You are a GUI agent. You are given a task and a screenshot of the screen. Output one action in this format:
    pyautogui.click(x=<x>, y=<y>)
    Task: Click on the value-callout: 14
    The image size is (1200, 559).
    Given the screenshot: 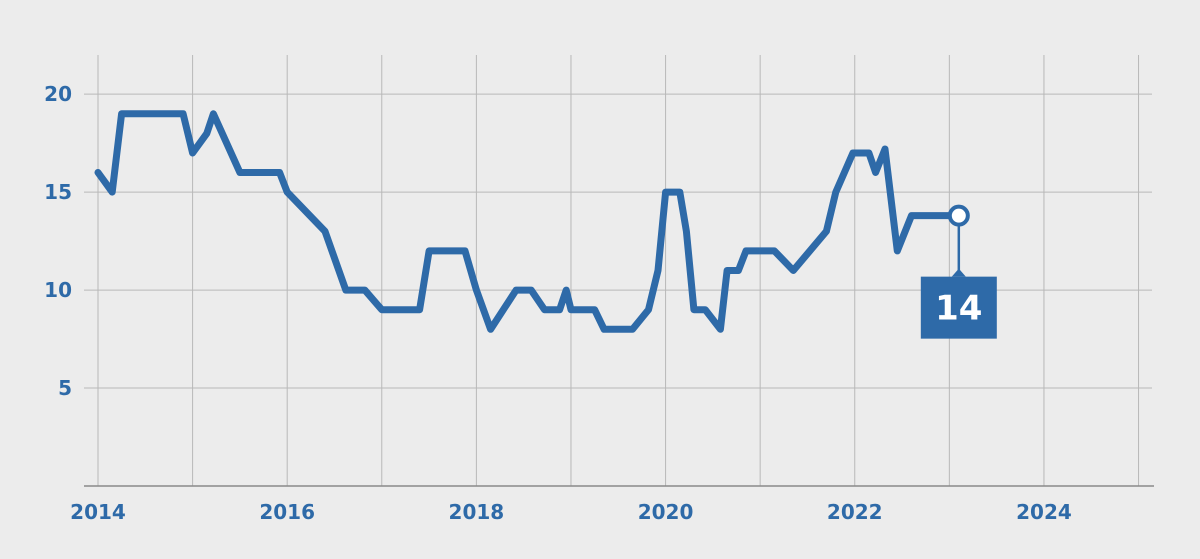 What is the action you would take?
    pyautogui.click(x=958, y=271)
    